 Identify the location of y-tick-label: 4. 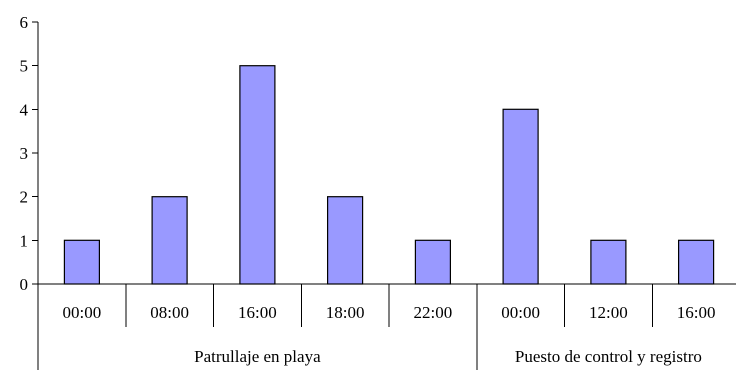
(24, 109).